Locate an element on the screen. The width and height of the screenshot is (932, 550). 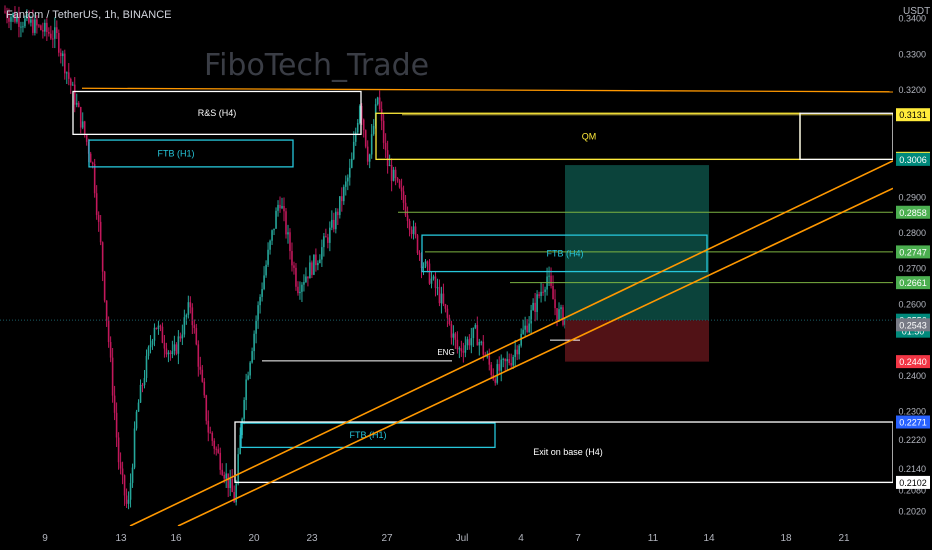
time-axis: 9 13 16 20 23 27 Jul 4 7 11 14 18 21 is located at coordinates (446, 538).